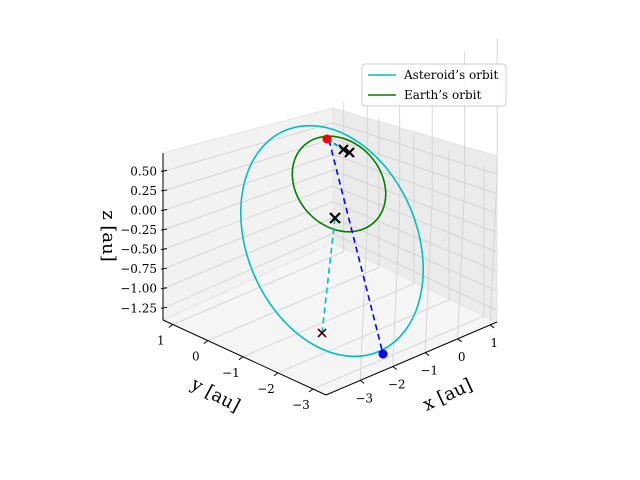  I want to click on marker-cross-bottom-overlay, so click(322, 333).